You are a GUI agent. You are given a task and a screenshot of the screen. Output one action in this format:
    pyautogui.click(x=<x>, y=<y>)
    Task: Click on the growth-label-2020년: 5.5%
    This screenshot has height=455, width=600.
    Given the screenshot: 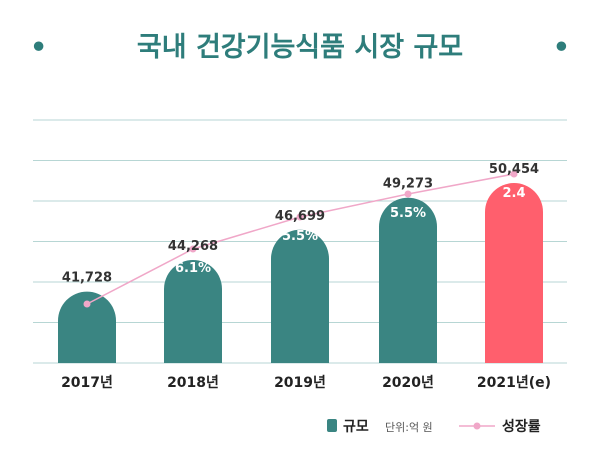 What is the action you would take?
    pyautogui.click(x=408, y=213)
    